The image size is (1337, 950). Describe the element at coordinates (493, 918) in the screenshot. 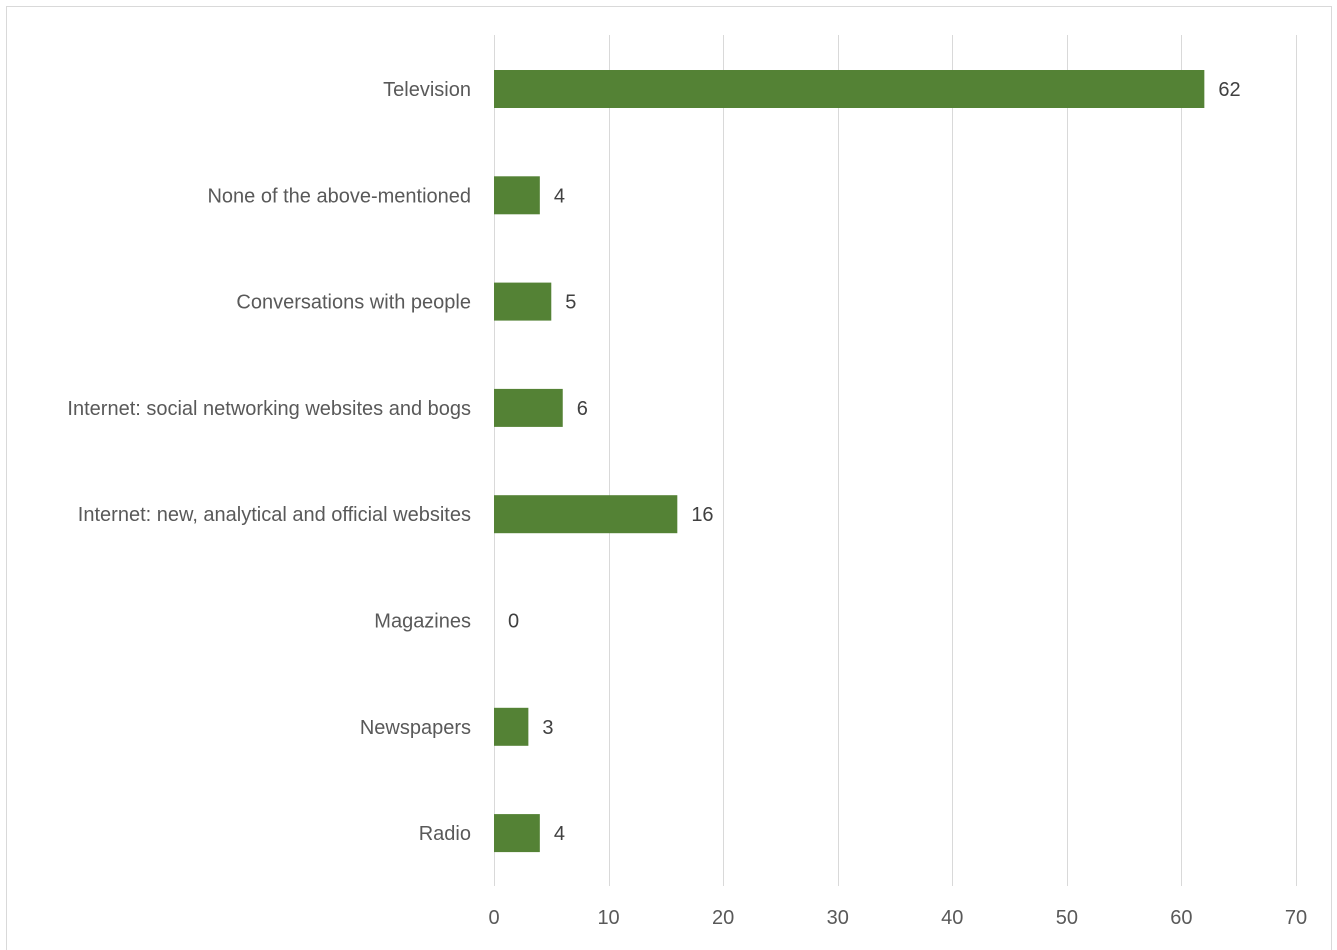

I see `x-tick-label: 0` at that location.